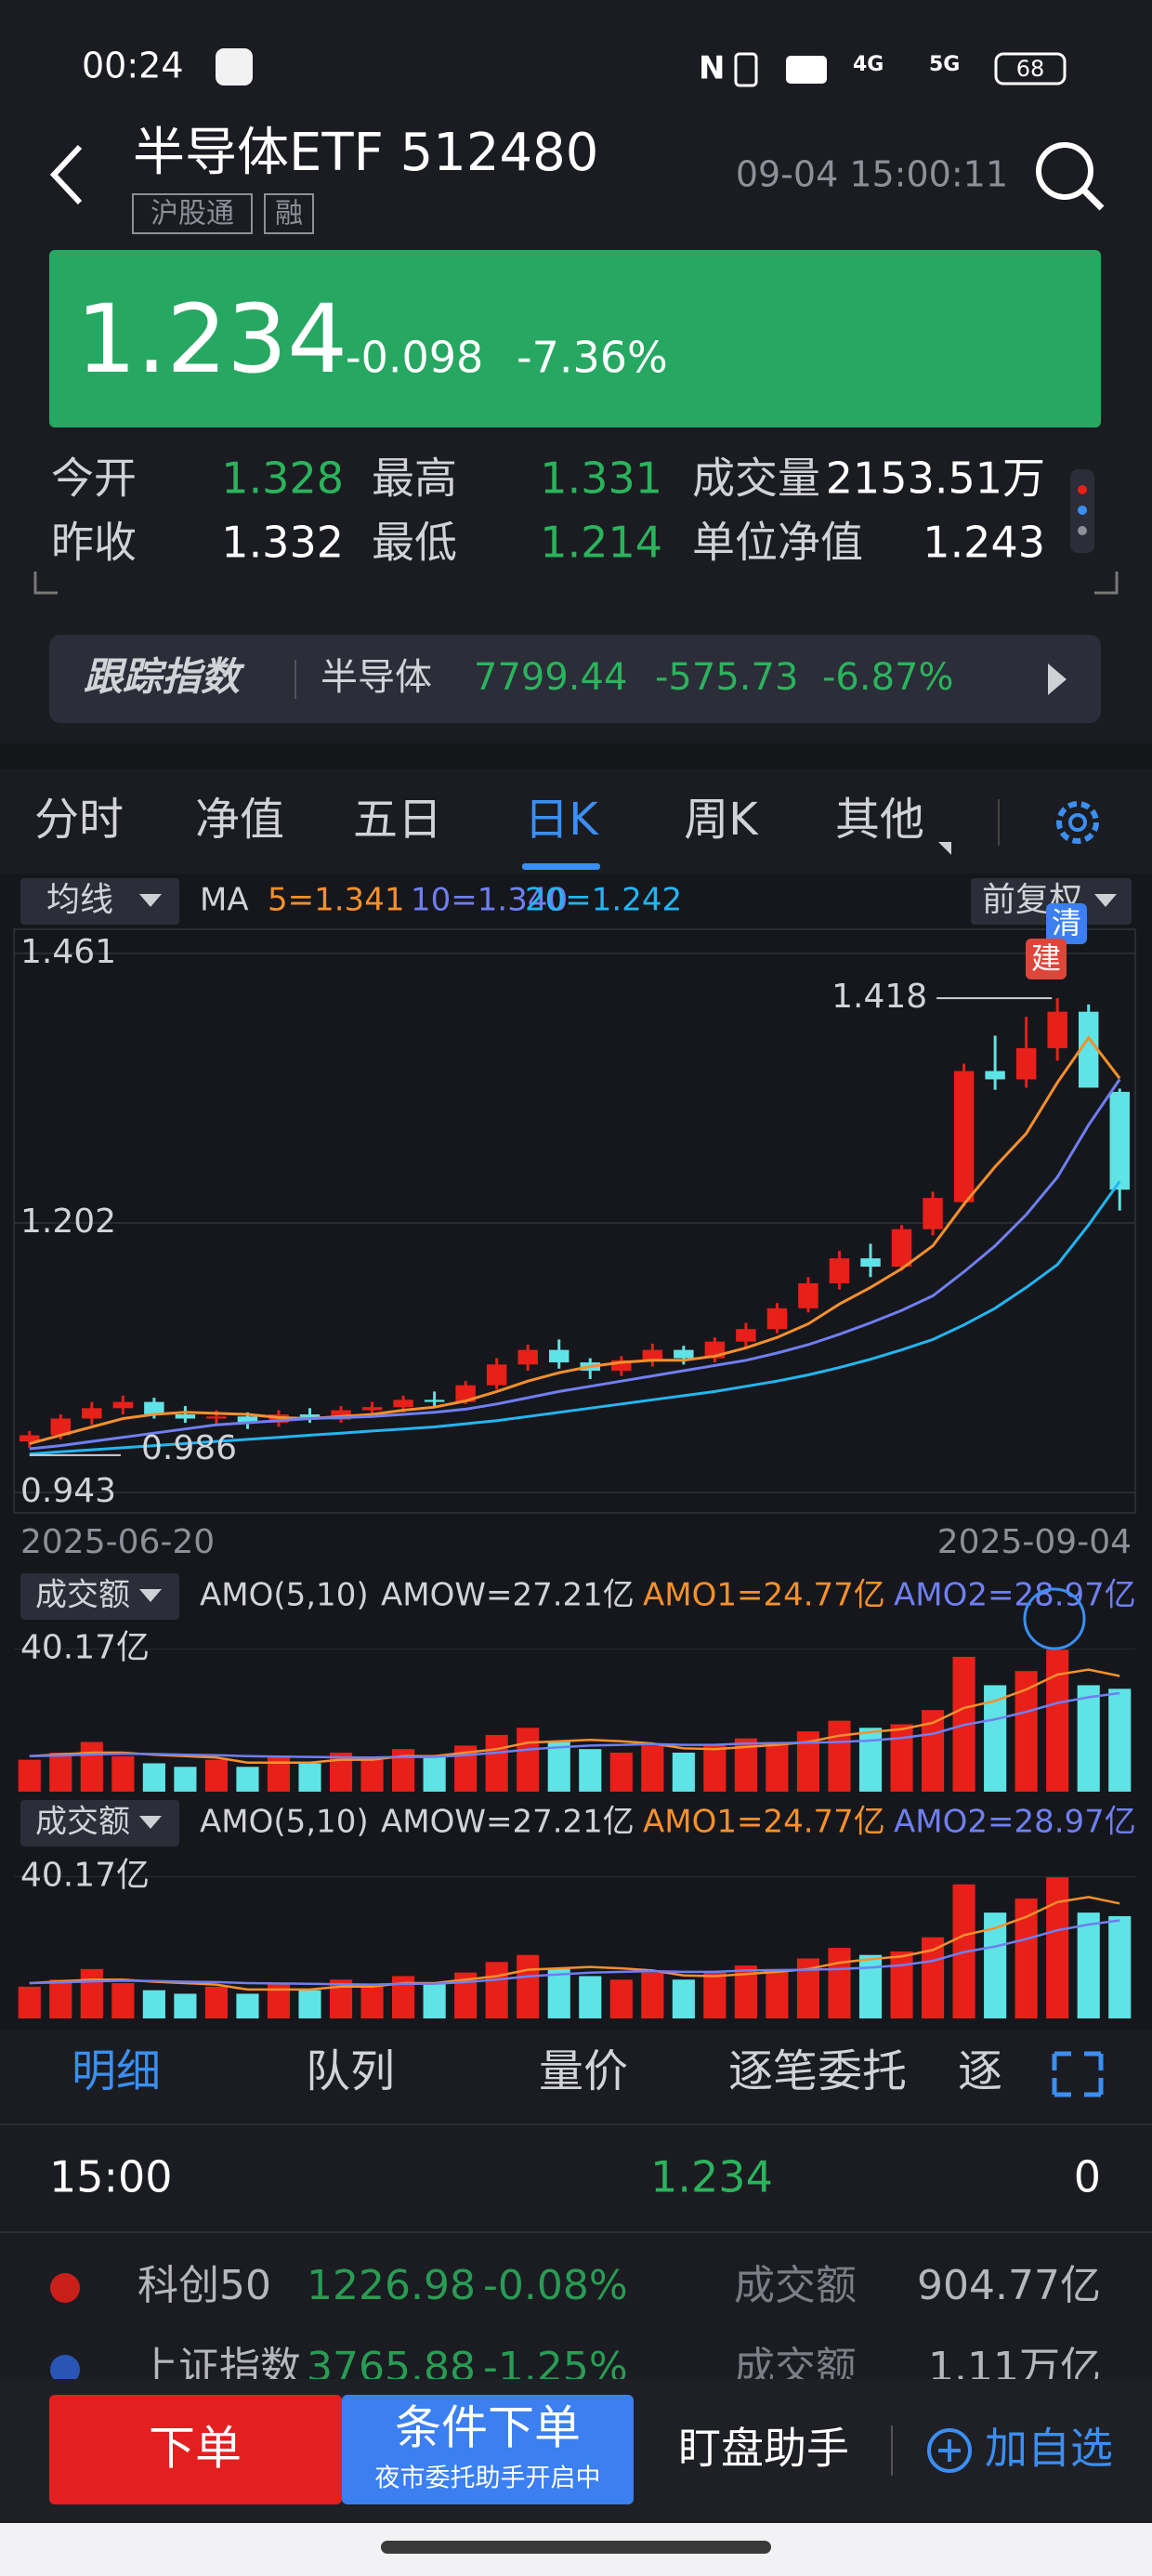 This screenshot has height=2576, width=1152. Describe the element at coordinates (1051, 901) in the screenshot. I see `adjust-dropdown` at that location.